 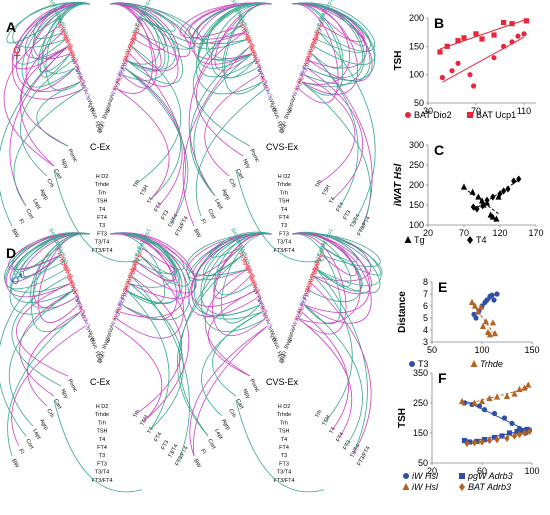 I want to click on network-left-mirror-label: Dist, so click(x=281, y=129).